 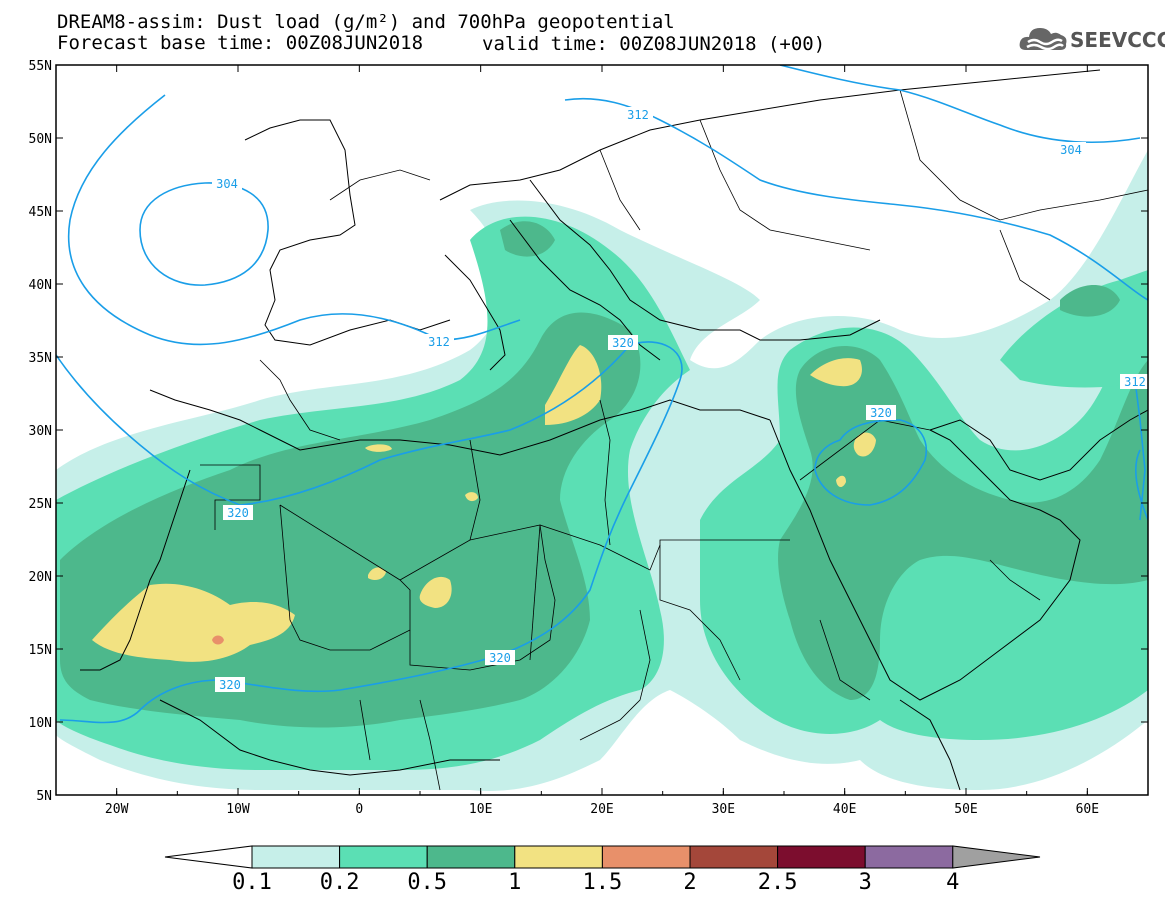 I want to click on colorbar-high-arrow, so click(x=996, y=857).